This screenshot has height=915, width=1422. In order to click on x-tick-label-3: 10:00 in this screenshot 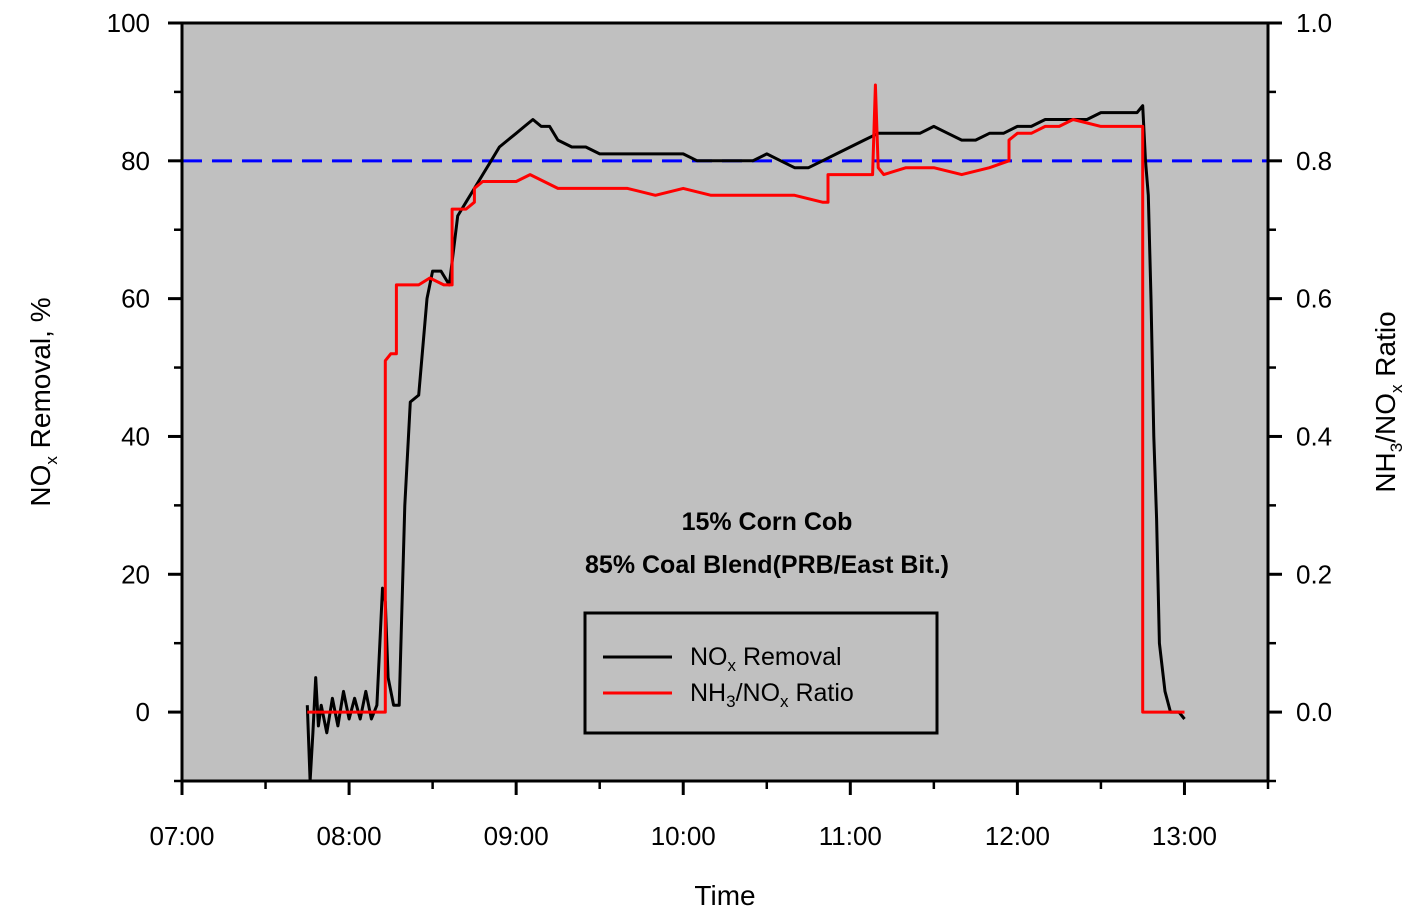, I will do `click(683, 836)`.